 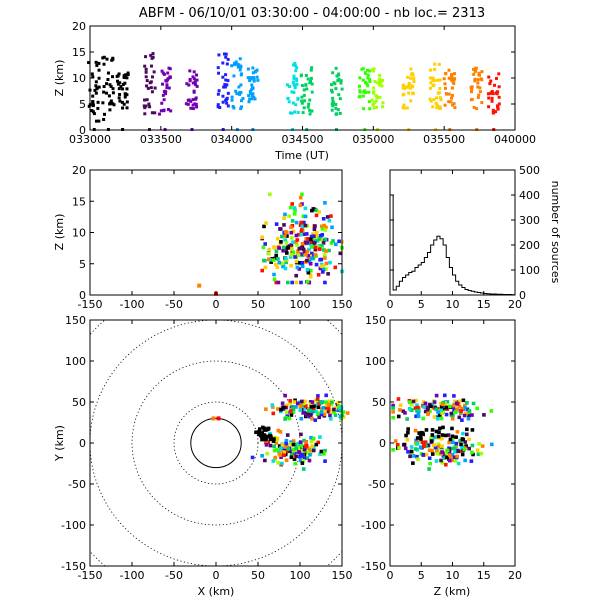 I want to click on histogram-ytick-label: 200, so click(x=529, y=245).